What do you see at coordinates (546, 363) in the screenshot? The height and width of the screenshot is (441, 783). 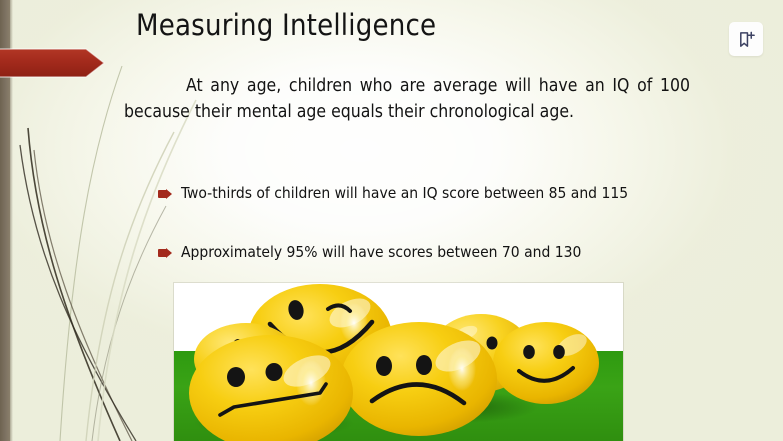 I see `small-smiling-smiley` at bounding box center [546, 363].